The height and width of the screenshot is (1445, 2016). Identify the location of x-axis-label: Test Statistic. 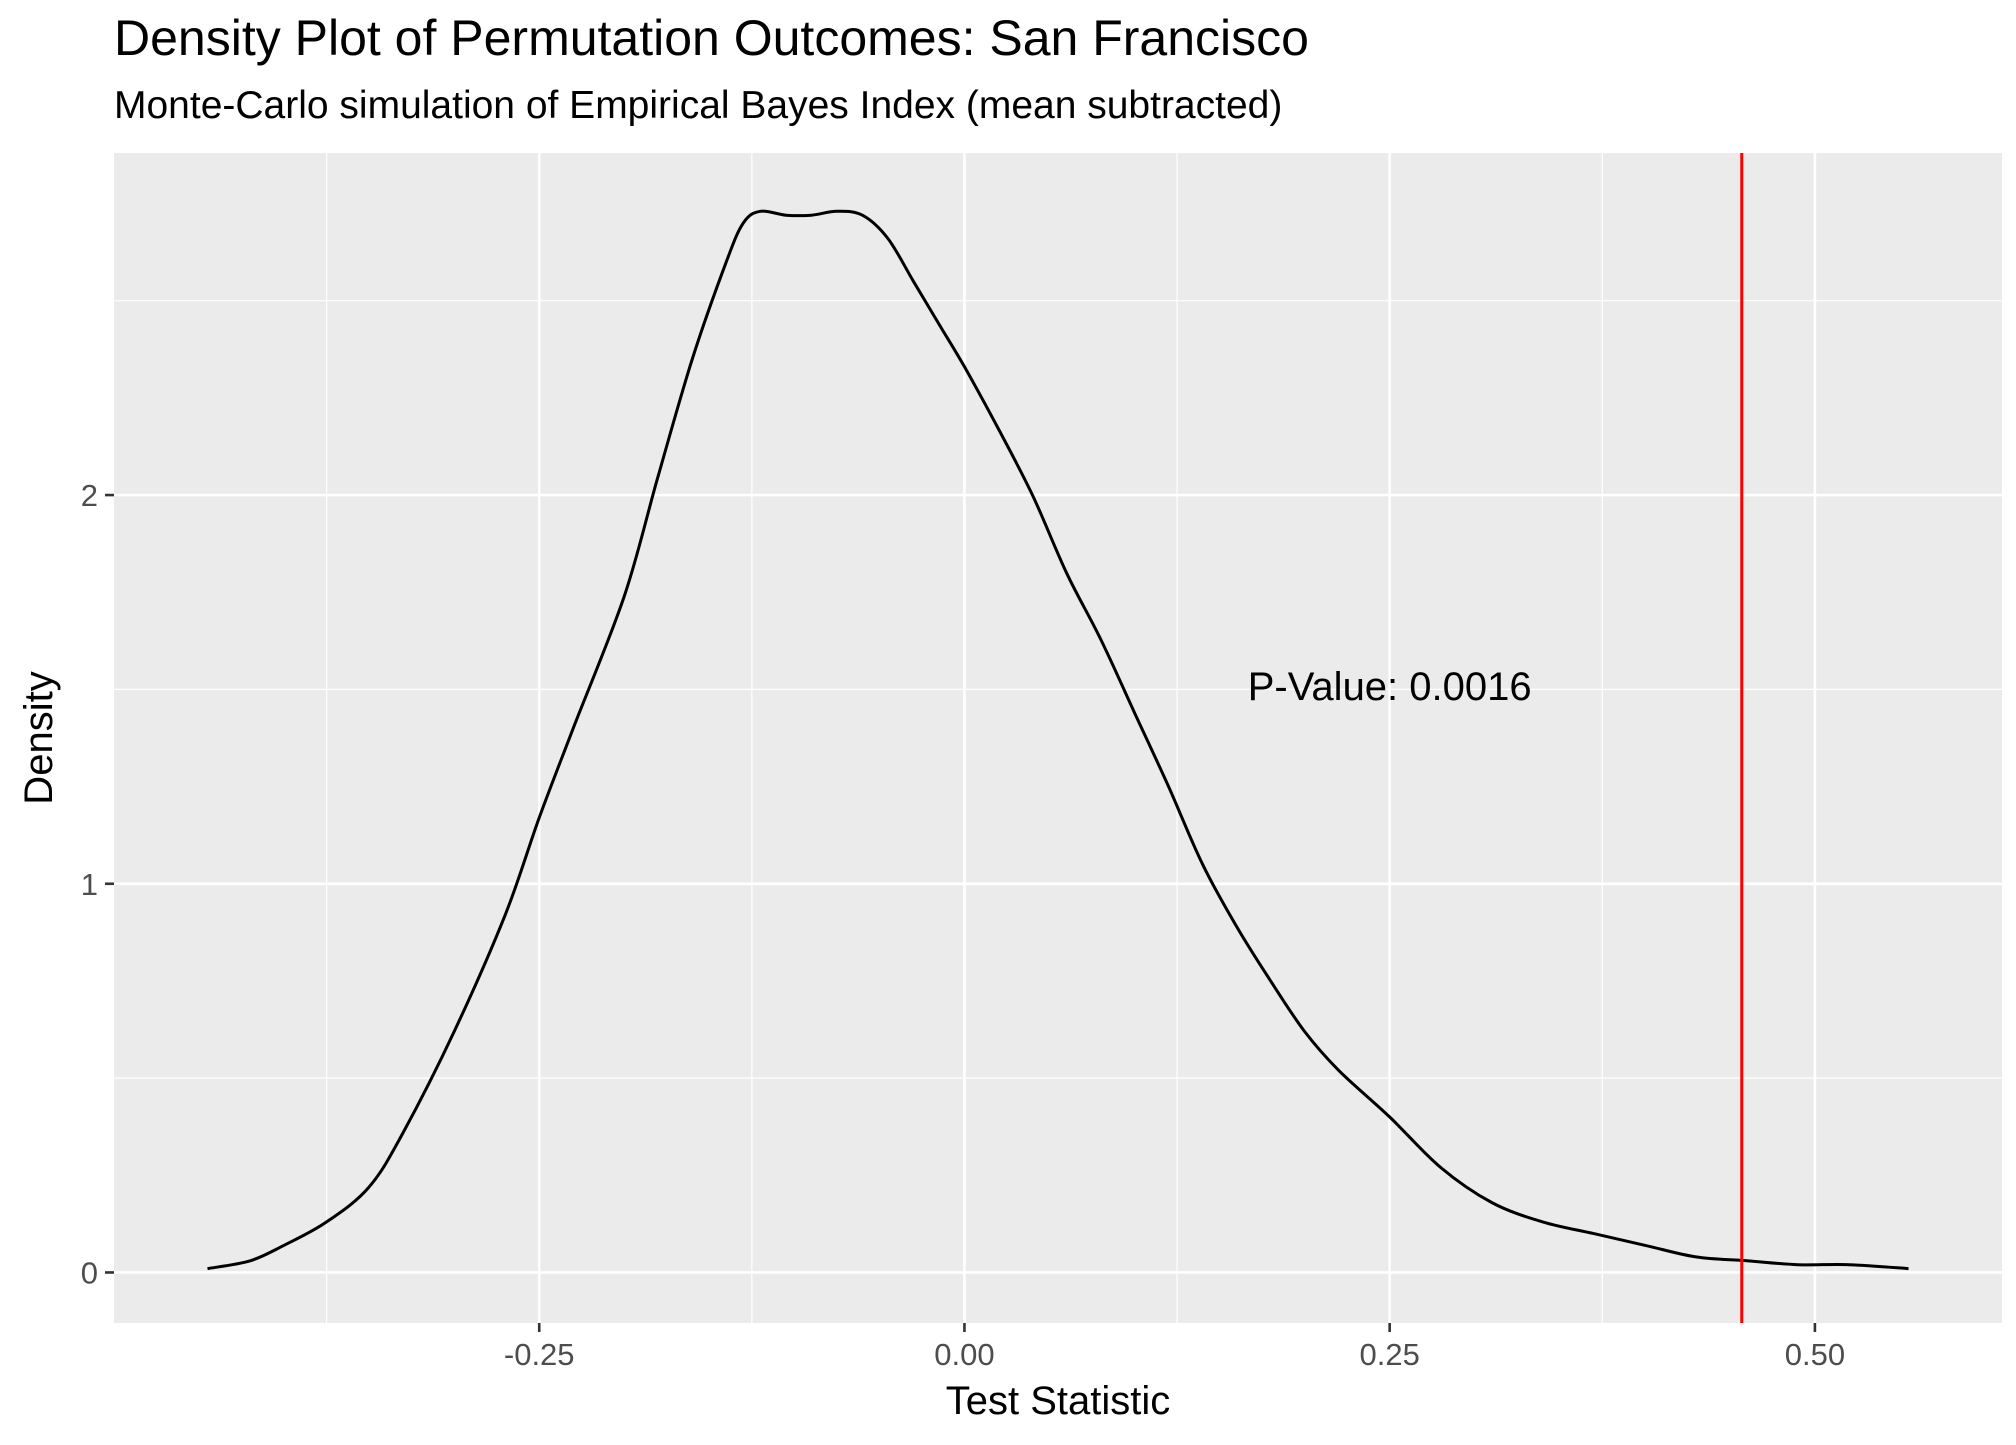
(1058, 1401).